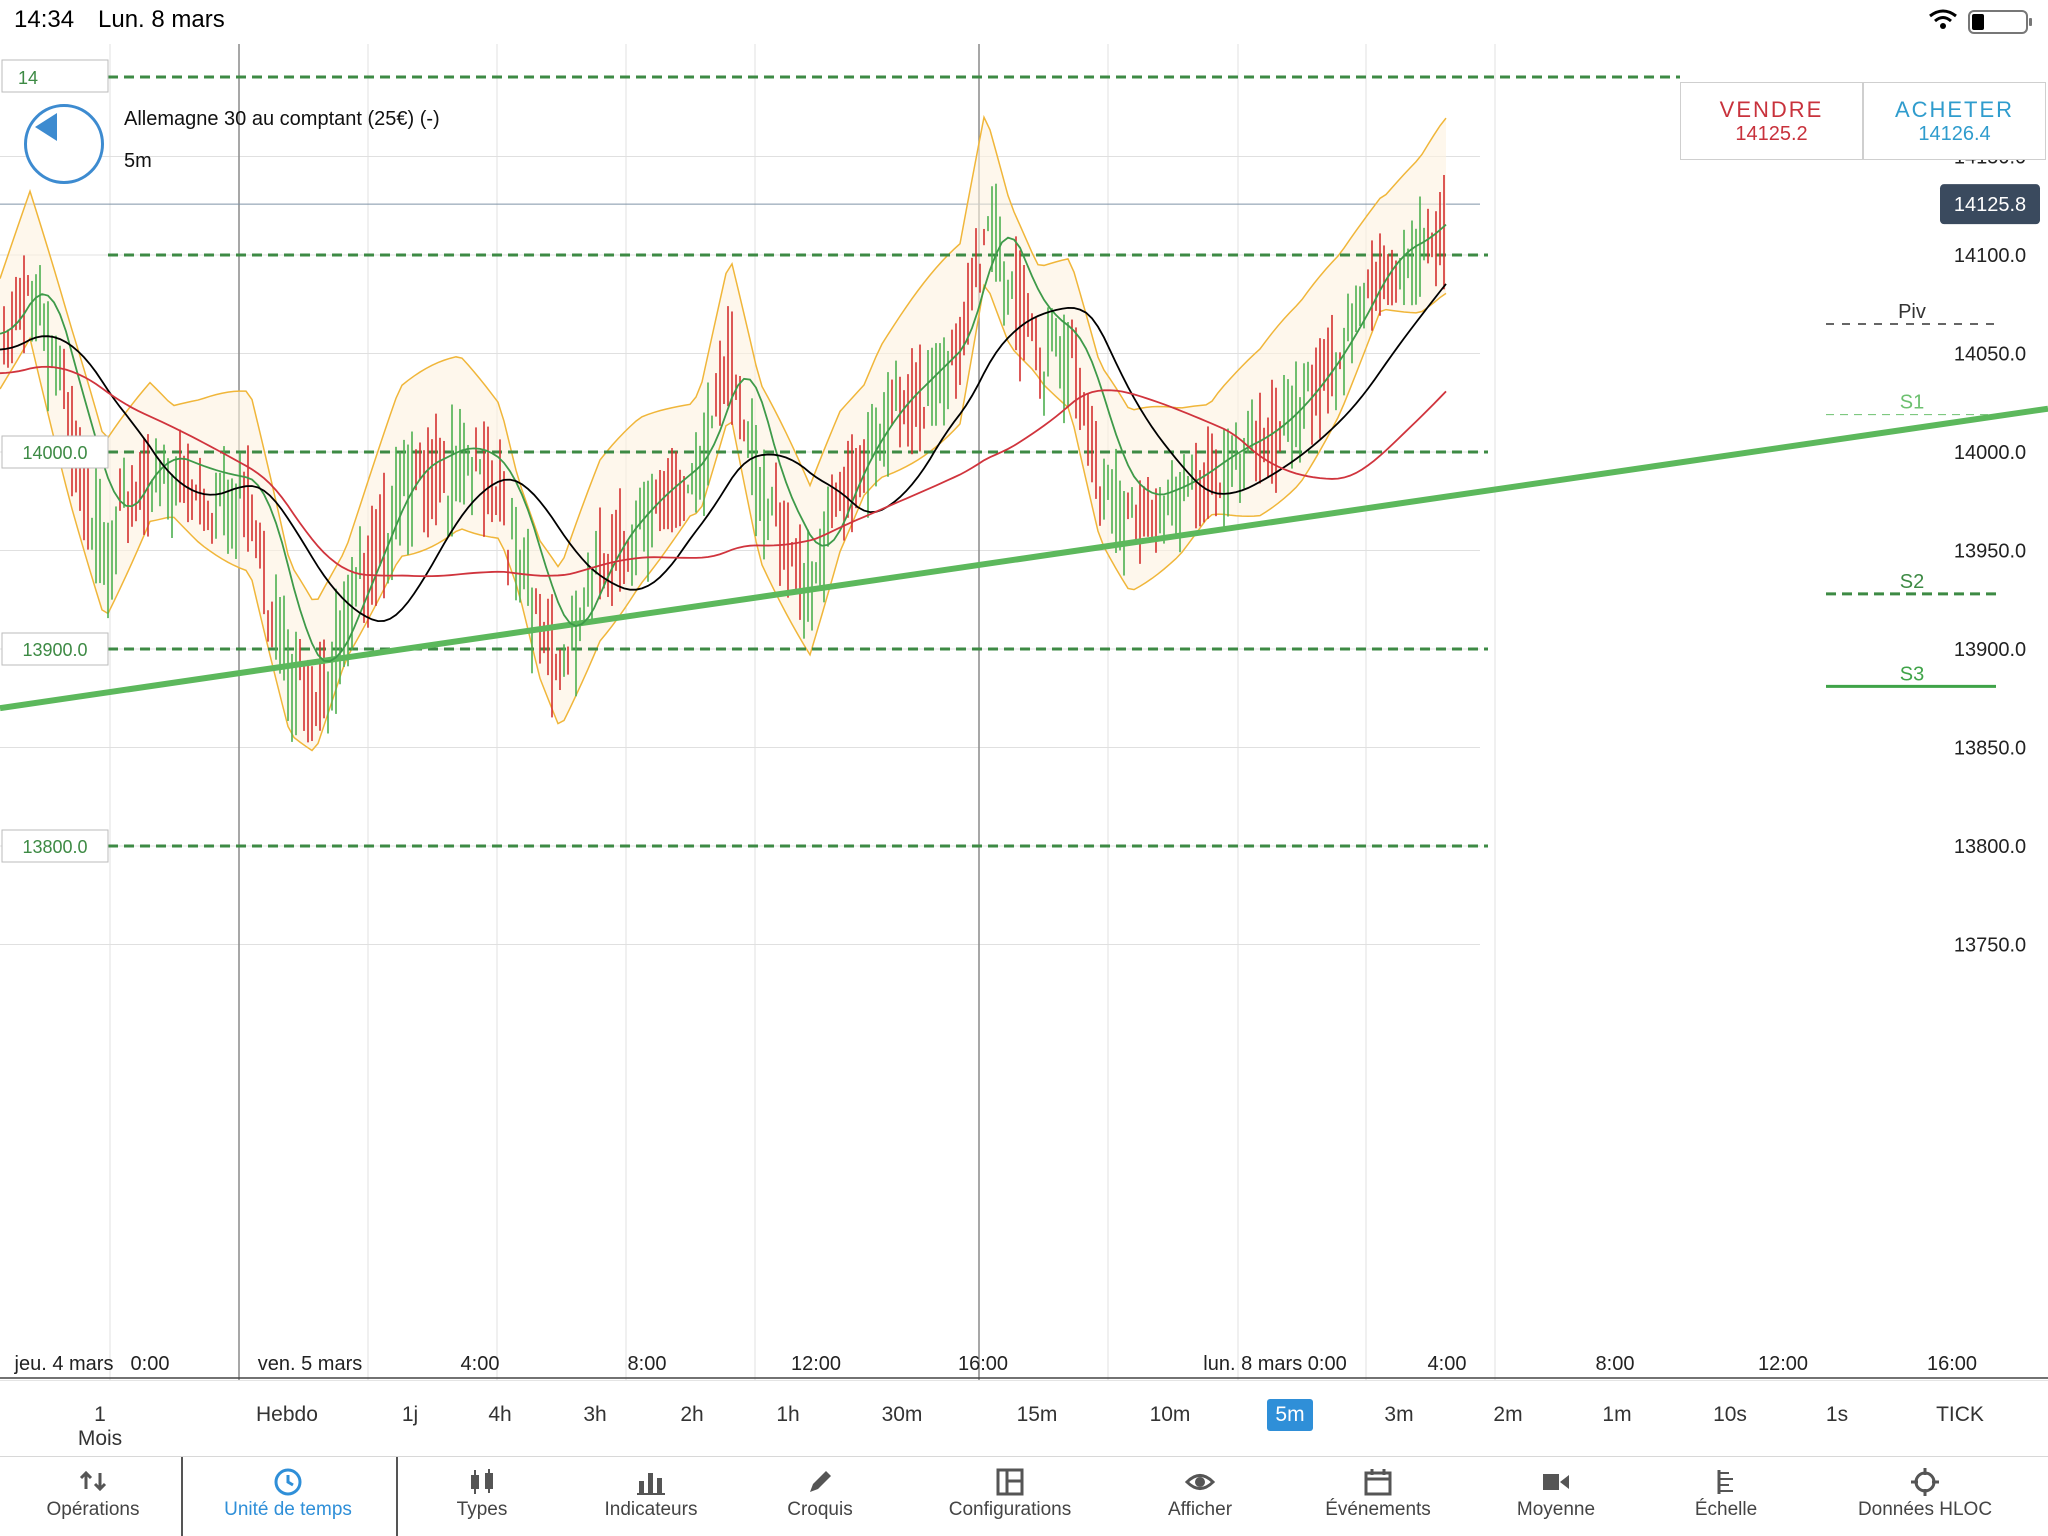 Image resolution: width=2048 pixels, height=1536 pixels. What do you see at coordinates (1024, 20) in the screenshot?
I see `status-bar: 14:34 Lun. 8 mars` at bounding box center [1024, 20].